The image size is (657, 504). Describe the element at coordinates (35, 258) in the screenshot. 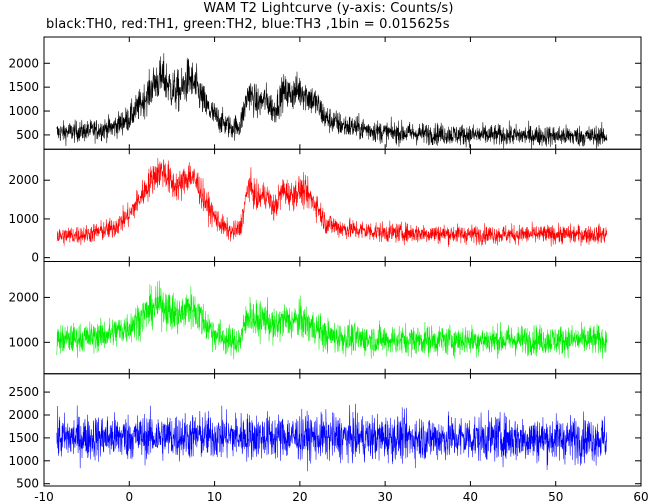

I see `y-tick-label: 0` at that location.